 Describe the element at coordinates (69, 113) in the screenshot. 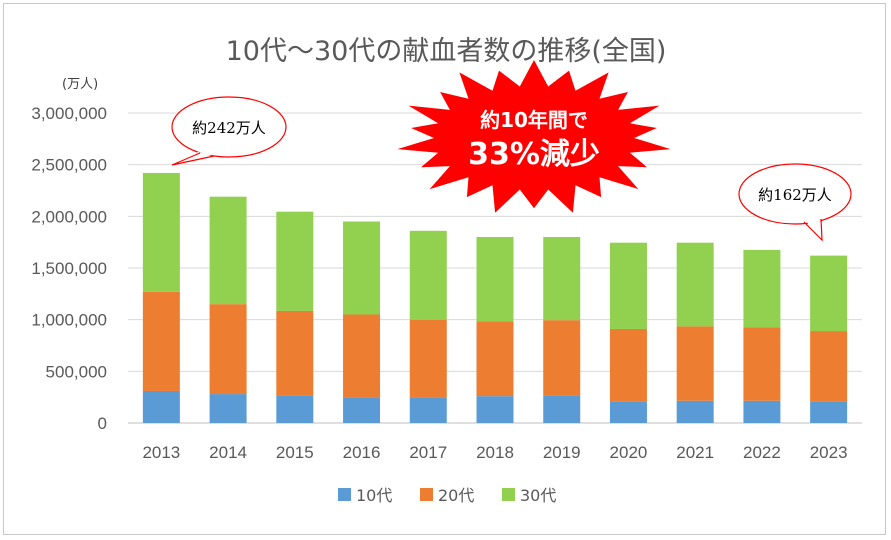

I see `y-tick-label: 3,000,000` at that location.